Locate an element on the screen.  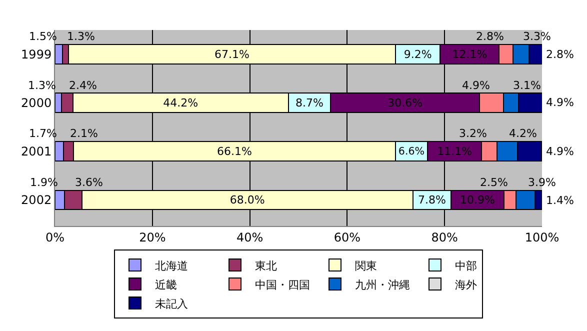
data-label: 2.1% is located at coordinates (84, 133).